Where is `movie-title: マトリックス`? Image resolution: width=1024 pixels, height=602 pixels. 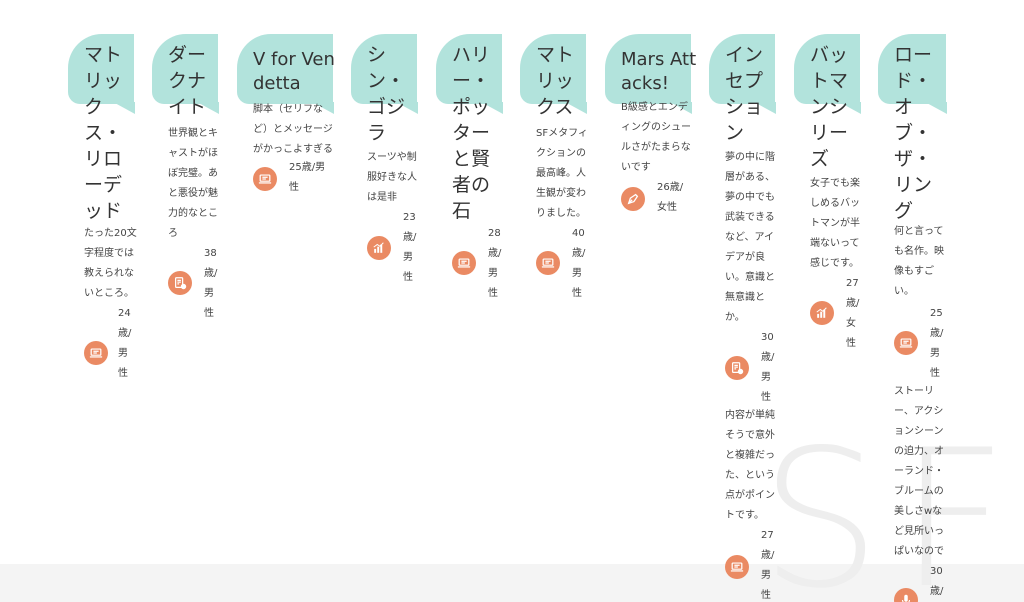 movie-title: マトリックス is located at coordinates (555, 81).